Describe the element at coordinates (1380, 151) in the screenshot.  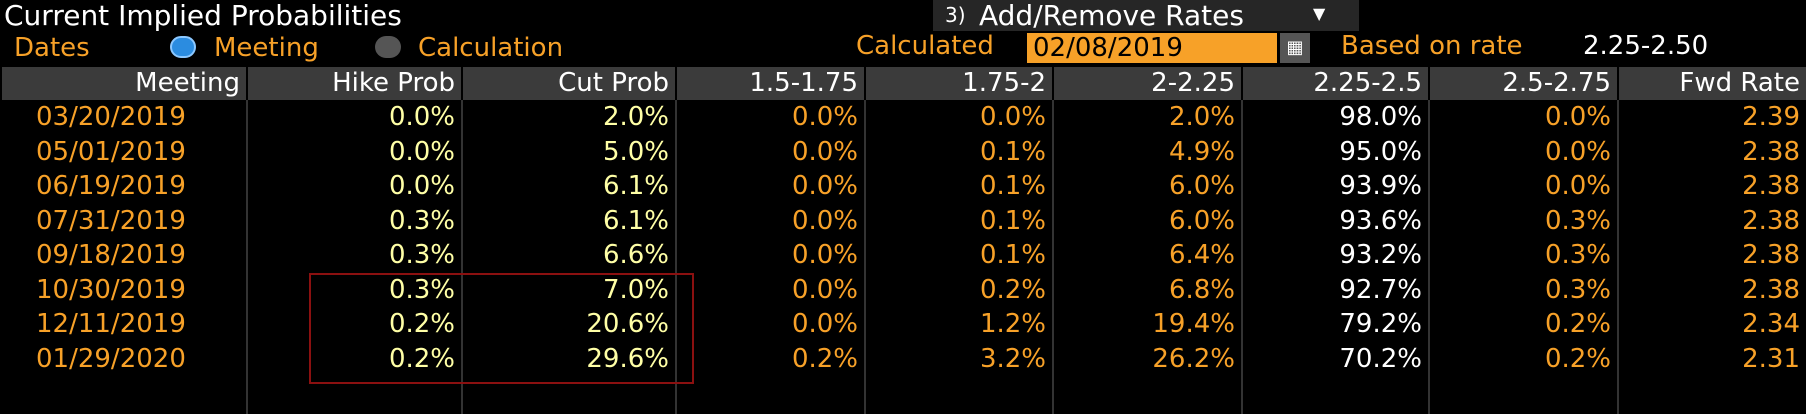
I see `table-cell: 95.0%` at that location.